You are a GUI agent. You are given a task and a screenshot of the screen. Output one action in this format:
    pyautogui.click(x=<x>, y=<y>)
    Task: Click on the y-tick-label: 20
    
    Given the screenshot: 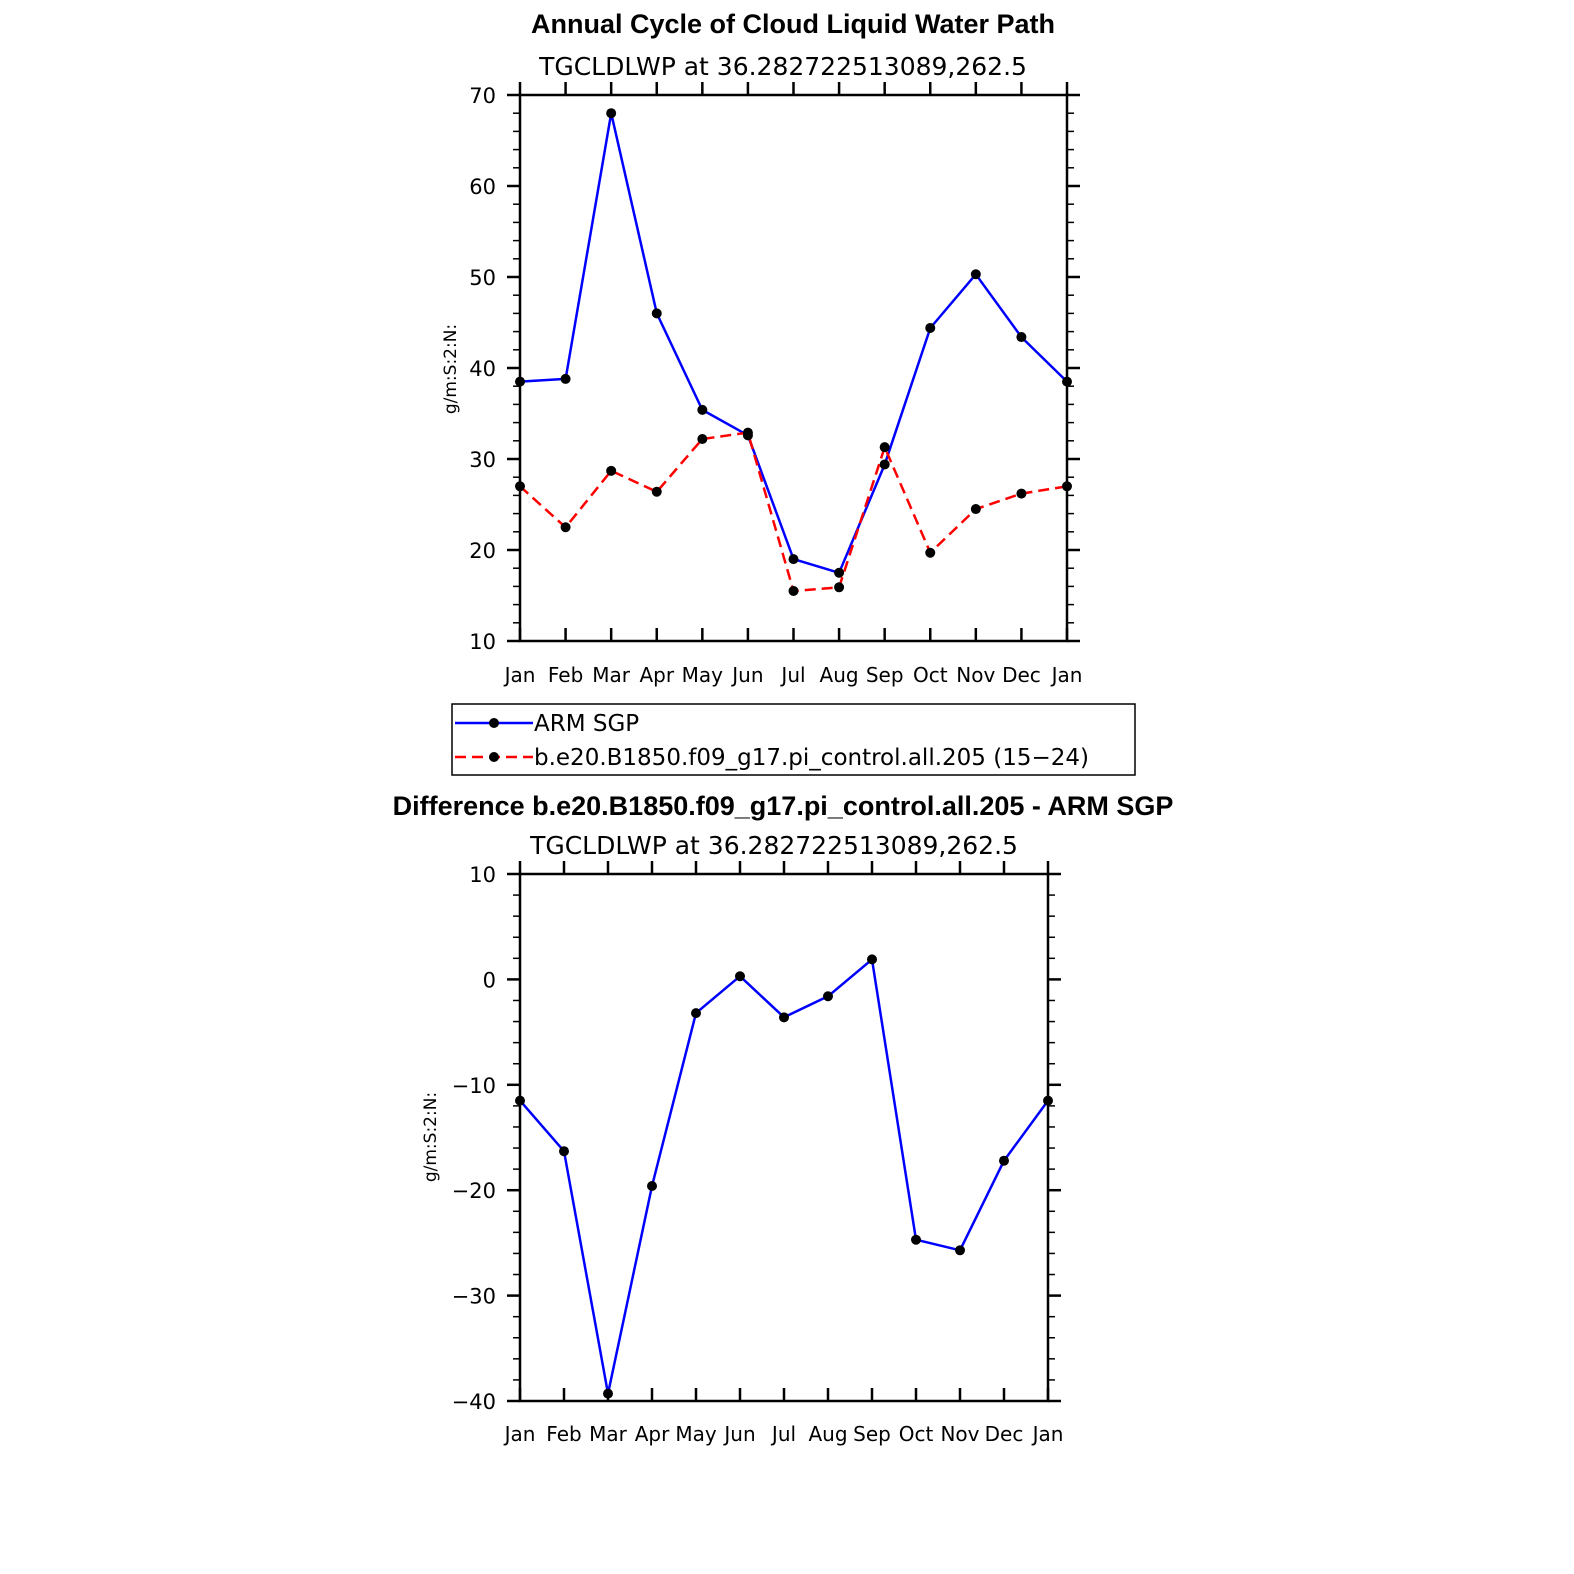 What is the action you would take?
    pyautogui.click(x=482, y=551)
    